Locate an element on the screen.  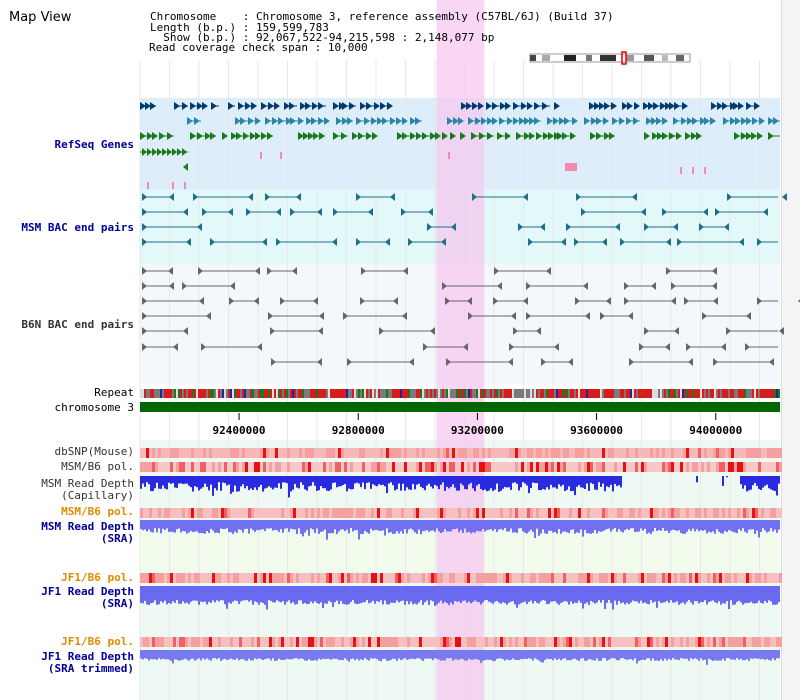
refseq-pink-mark is located at coordinates (681, 170).